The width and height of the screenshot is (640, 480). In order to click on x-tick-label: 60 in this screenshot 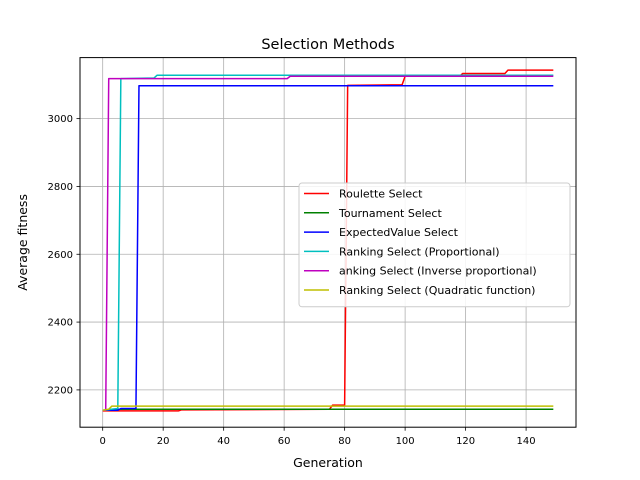, I will do `click(284, 441)`.